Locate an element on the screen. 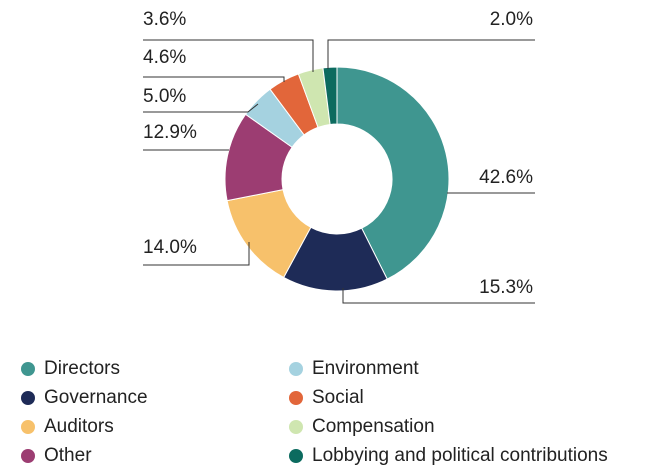  data-label: 14.0% is located at coordinates (170, 247).